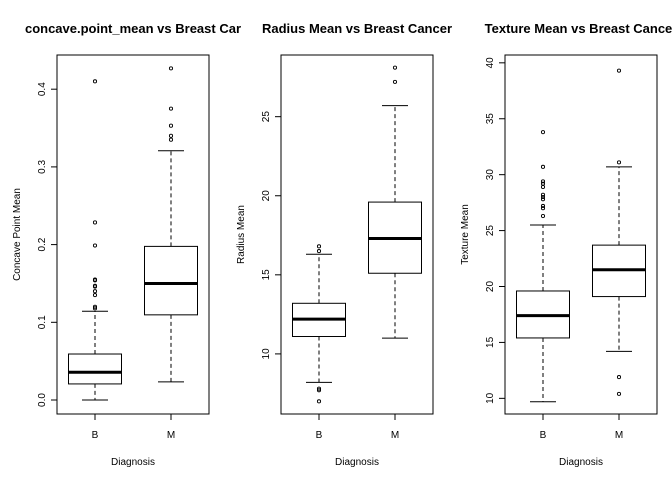  I want to click on y-tick-label: 35, so click(490, 119).